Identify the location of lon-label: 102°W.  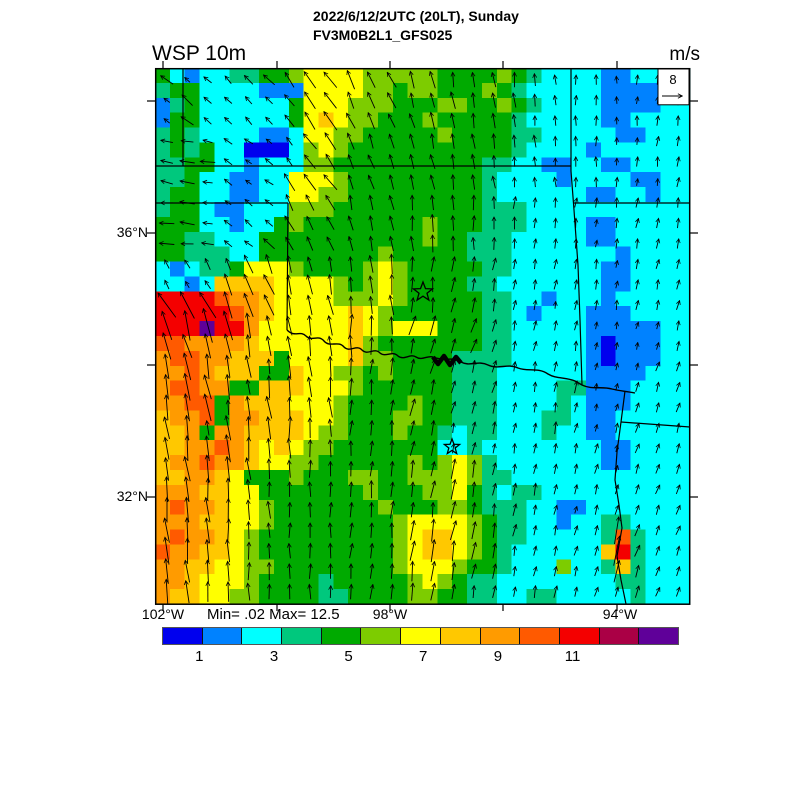
(163, 614).